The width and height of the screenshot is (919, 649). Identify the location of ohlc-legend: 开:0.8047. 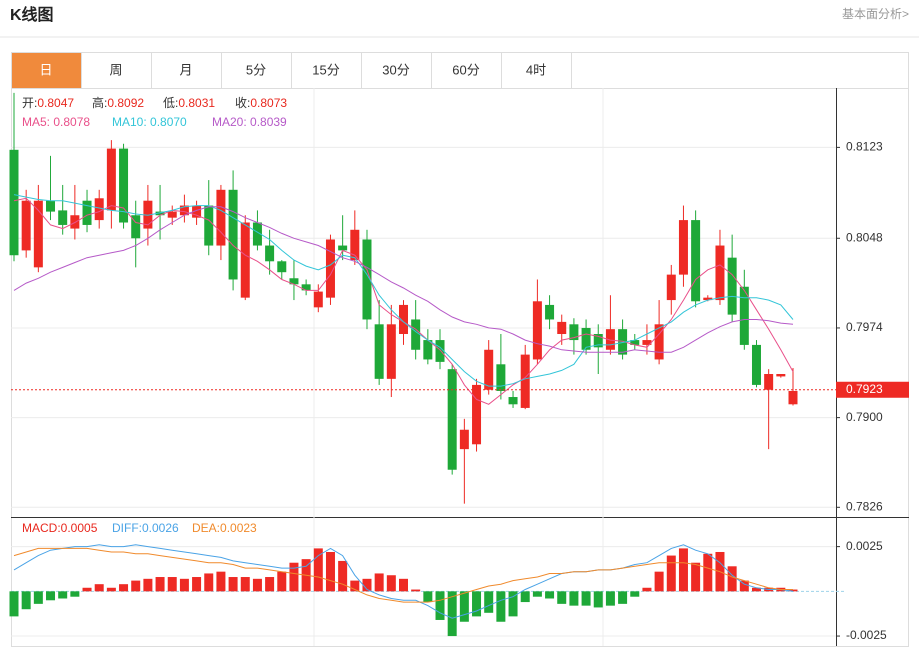
(48, 103).